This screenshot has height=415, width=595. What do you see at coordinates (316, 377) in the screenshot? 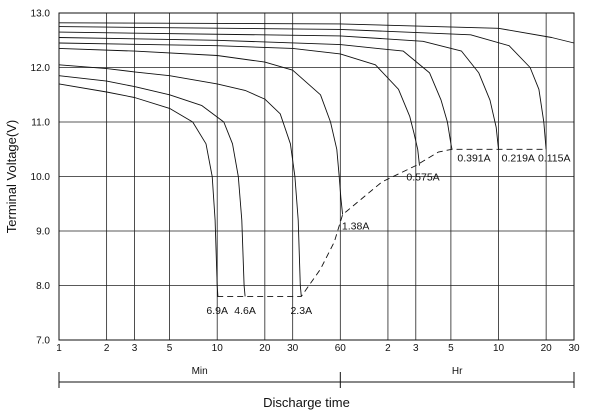
I see `time-unit-segments: Min Hr` at bounding box center [316, 377].